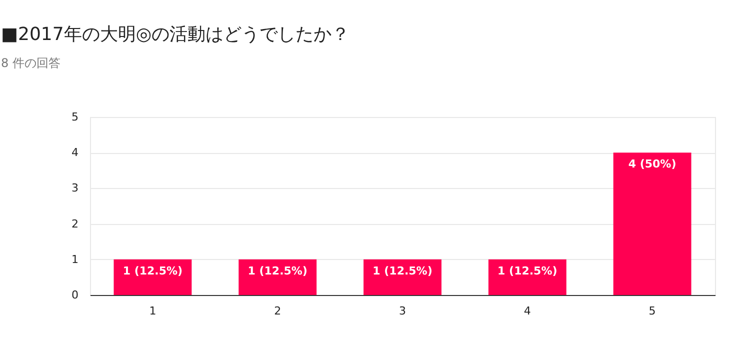 This screenshot has width=735, height=338. What do you see at coordinates (652, 164) in the screenshot?
I see `data-label: 4 (50%)` at bounding box center [652, 164].